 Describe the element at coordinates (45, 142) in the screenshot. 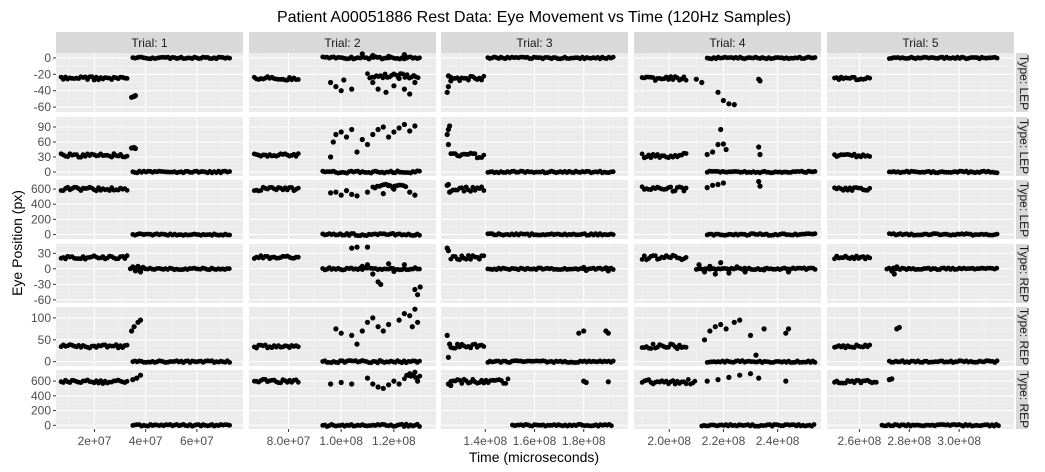

I see `y-tick-label-r2-2: 60` at that location.